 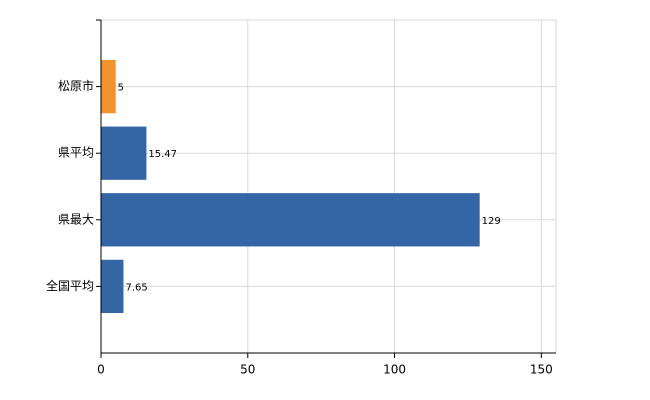 What do you see at coordinates (121, 88) in the screenshot?
I see `value-label: 5` at bounding box center [121, 88].